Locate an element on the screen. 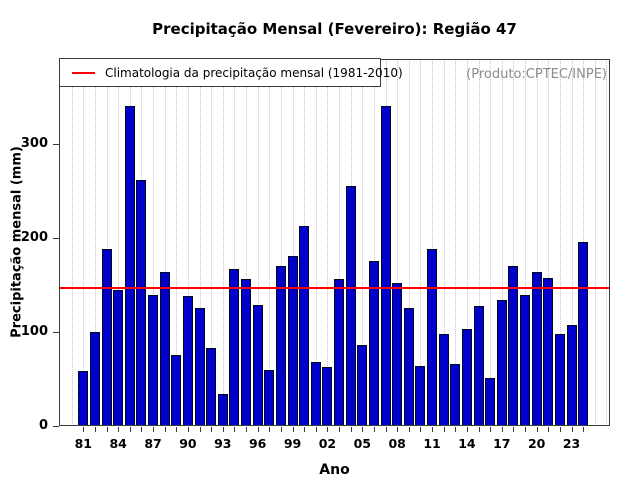 This screenshot has width=640, height=500. bar-1991 is located at coordinates (199, 367).